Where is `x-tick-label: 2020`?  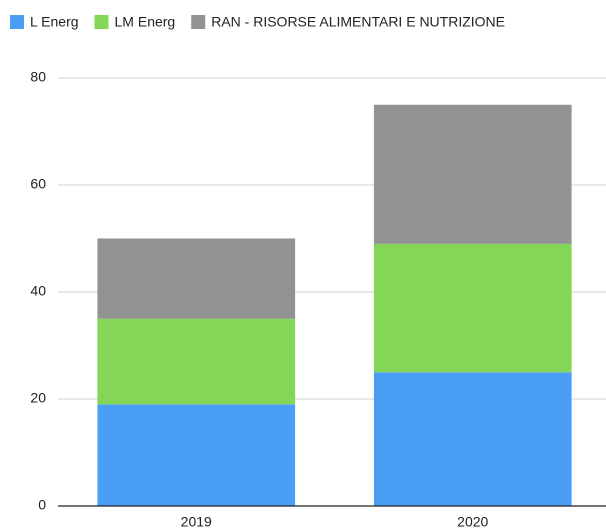 x-tick-label: 2020 is located at coordinates (472, 522).